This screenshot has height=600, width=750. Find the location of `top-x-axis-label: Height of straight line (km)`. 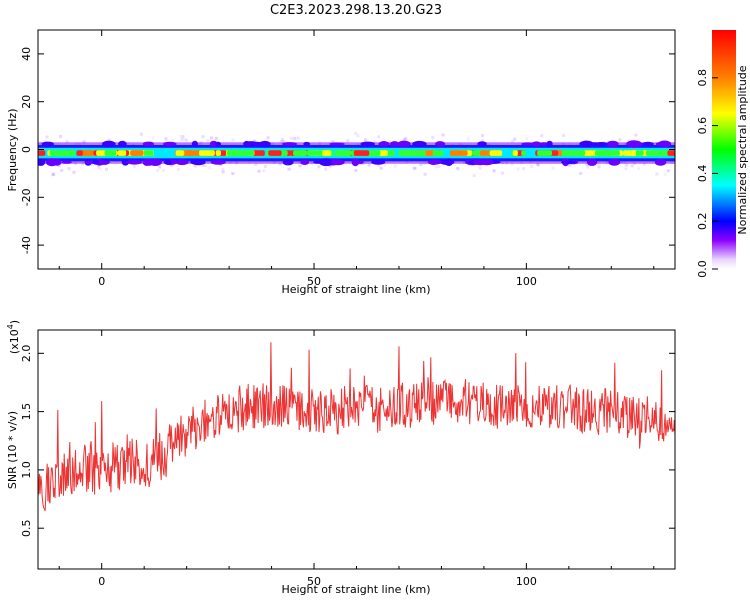

top-x-axis-label: Height of straight line (km) is located at coordinates (355, 289).